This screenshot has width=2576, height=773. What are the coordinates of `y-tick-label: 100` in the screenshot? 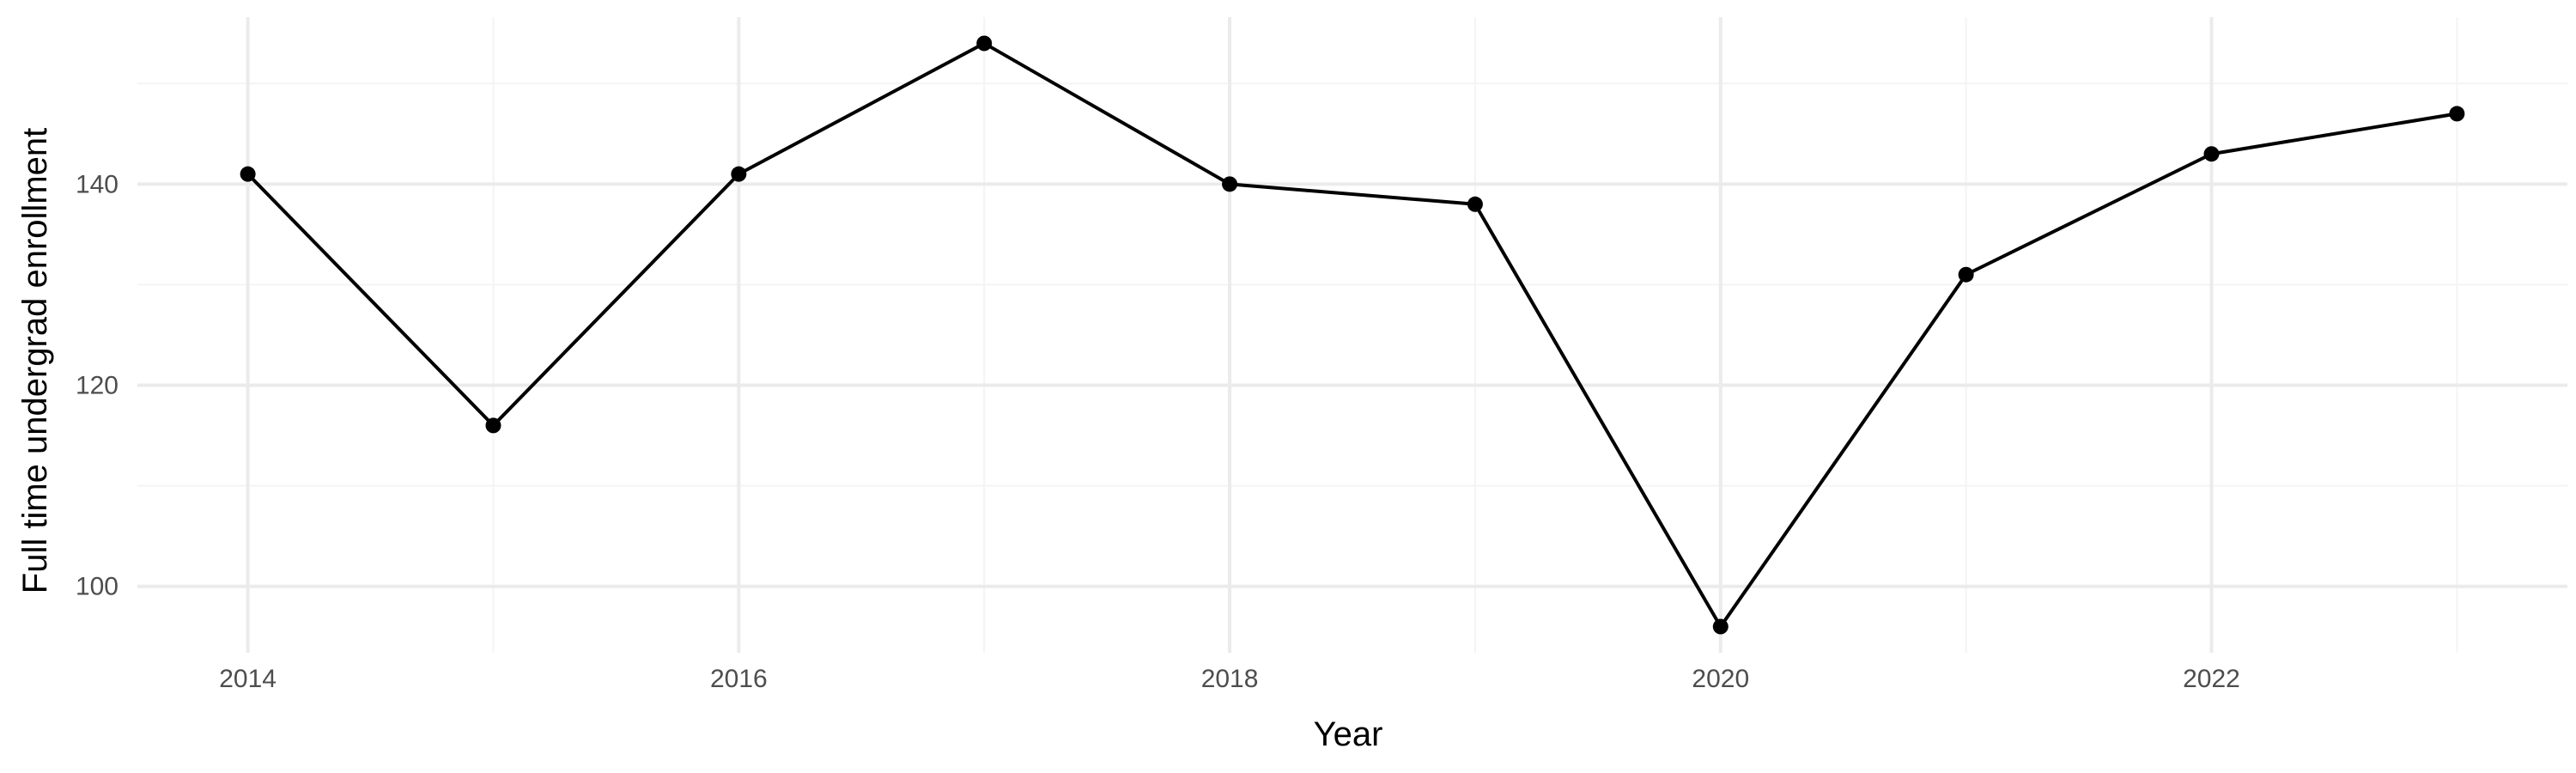 It's located at (97, 587).